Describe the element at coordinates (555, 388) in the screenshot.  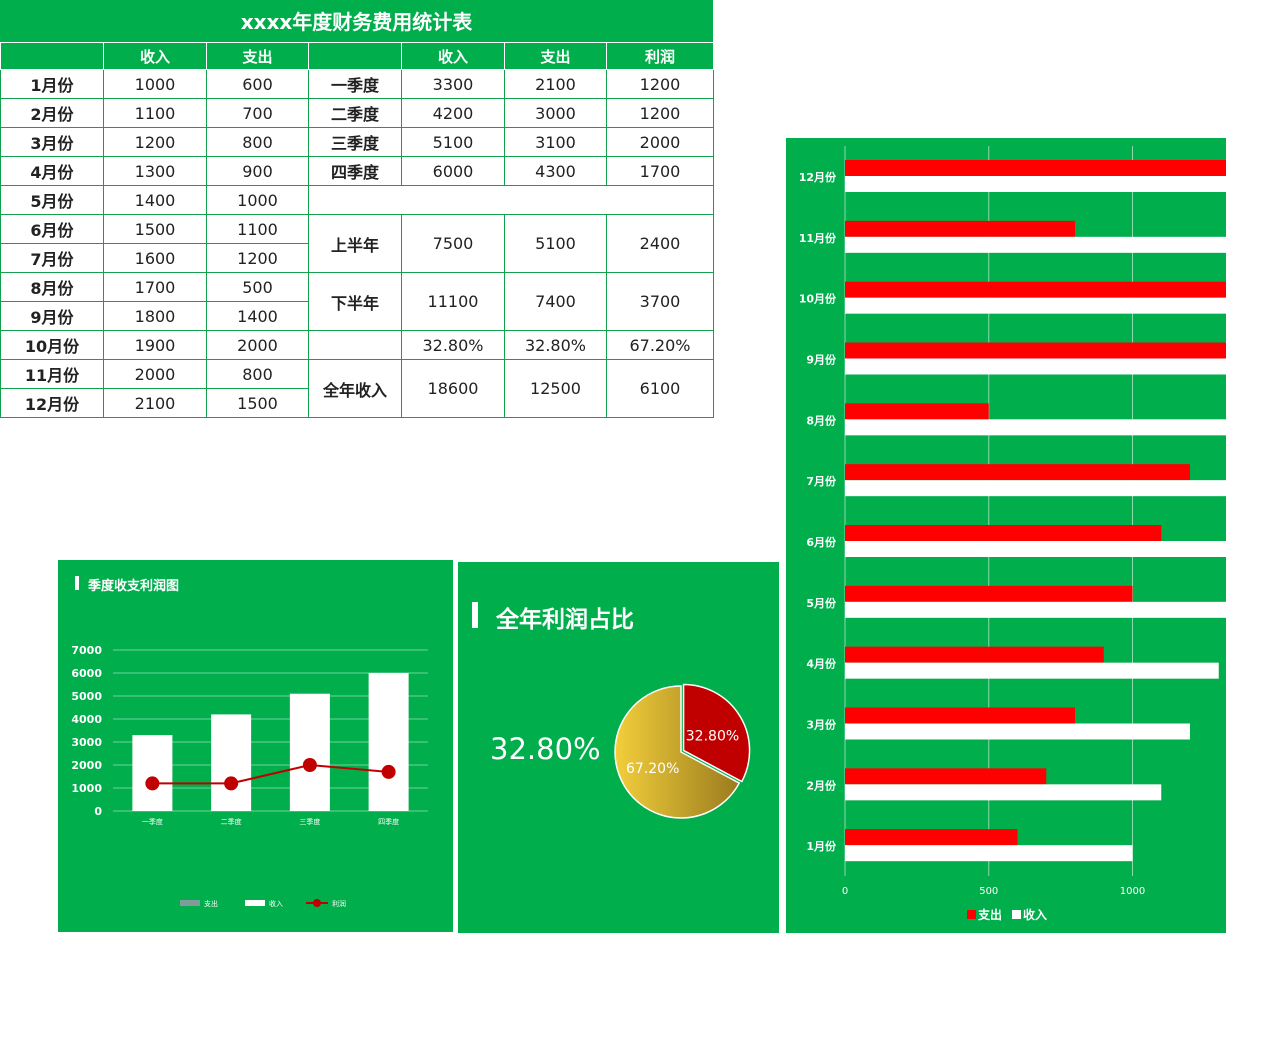
I see `annual-expense: 12500` at that location.